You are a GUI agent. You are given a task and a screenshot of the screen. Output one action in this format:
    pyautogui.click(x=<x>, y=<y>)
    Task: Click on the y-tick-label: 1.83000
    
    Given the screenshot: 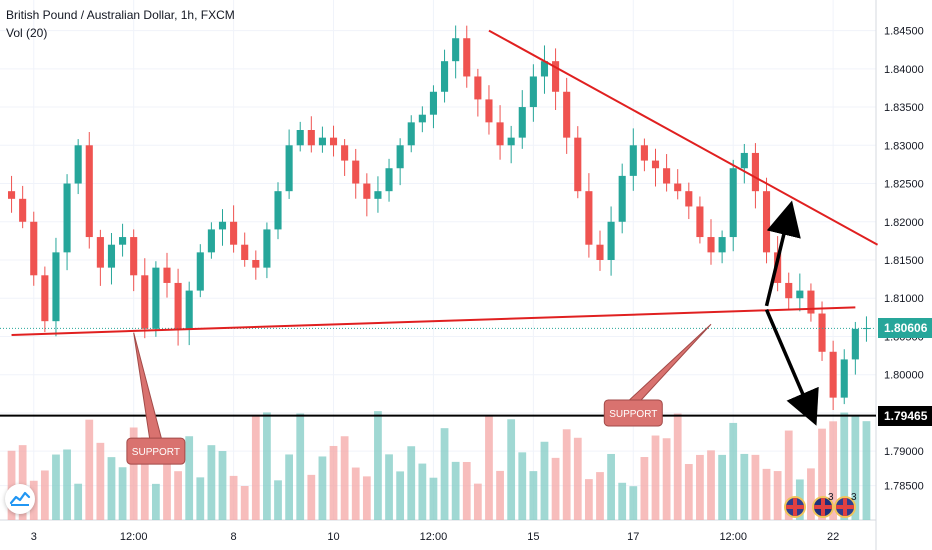 What is the action you would take?
    pyautogui.click(x=904, y=146)
    